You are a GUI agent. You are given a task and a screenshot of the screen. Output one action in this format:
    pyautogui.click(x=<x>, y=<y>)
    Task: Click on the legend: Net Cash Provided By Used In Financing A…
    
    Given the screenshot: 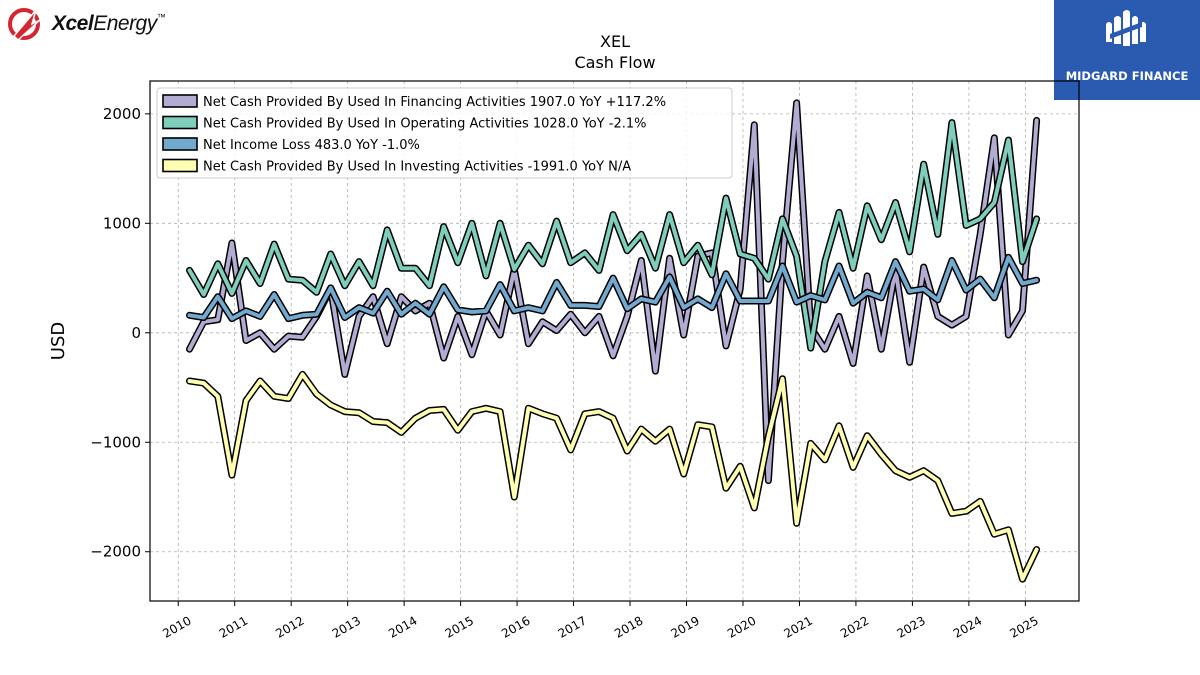 What is the action you would take?
    pyautogui.click(x=444, y=133)
    